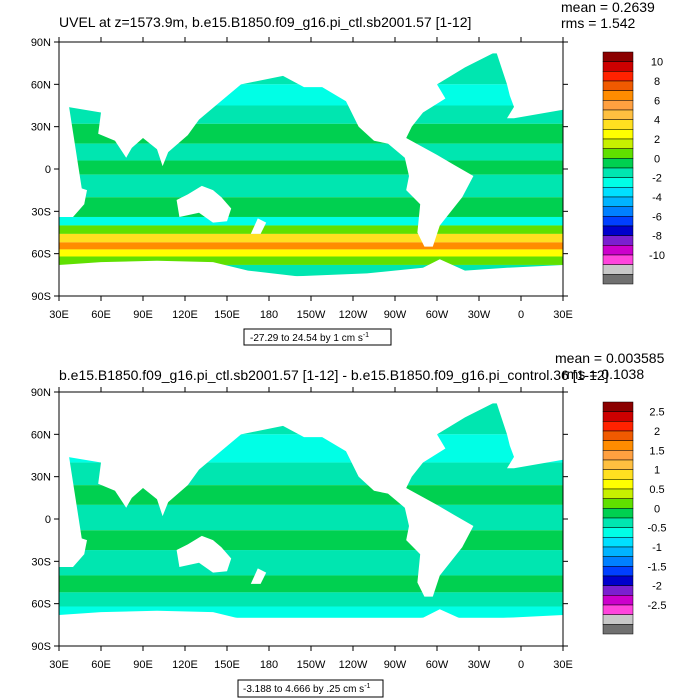 The height and width of the screenshot is (700, 700). What do you see at coordinates (311, 315) in the screenshot?
I see `x-tick-label: 150W` at bounding box center [311, 315].